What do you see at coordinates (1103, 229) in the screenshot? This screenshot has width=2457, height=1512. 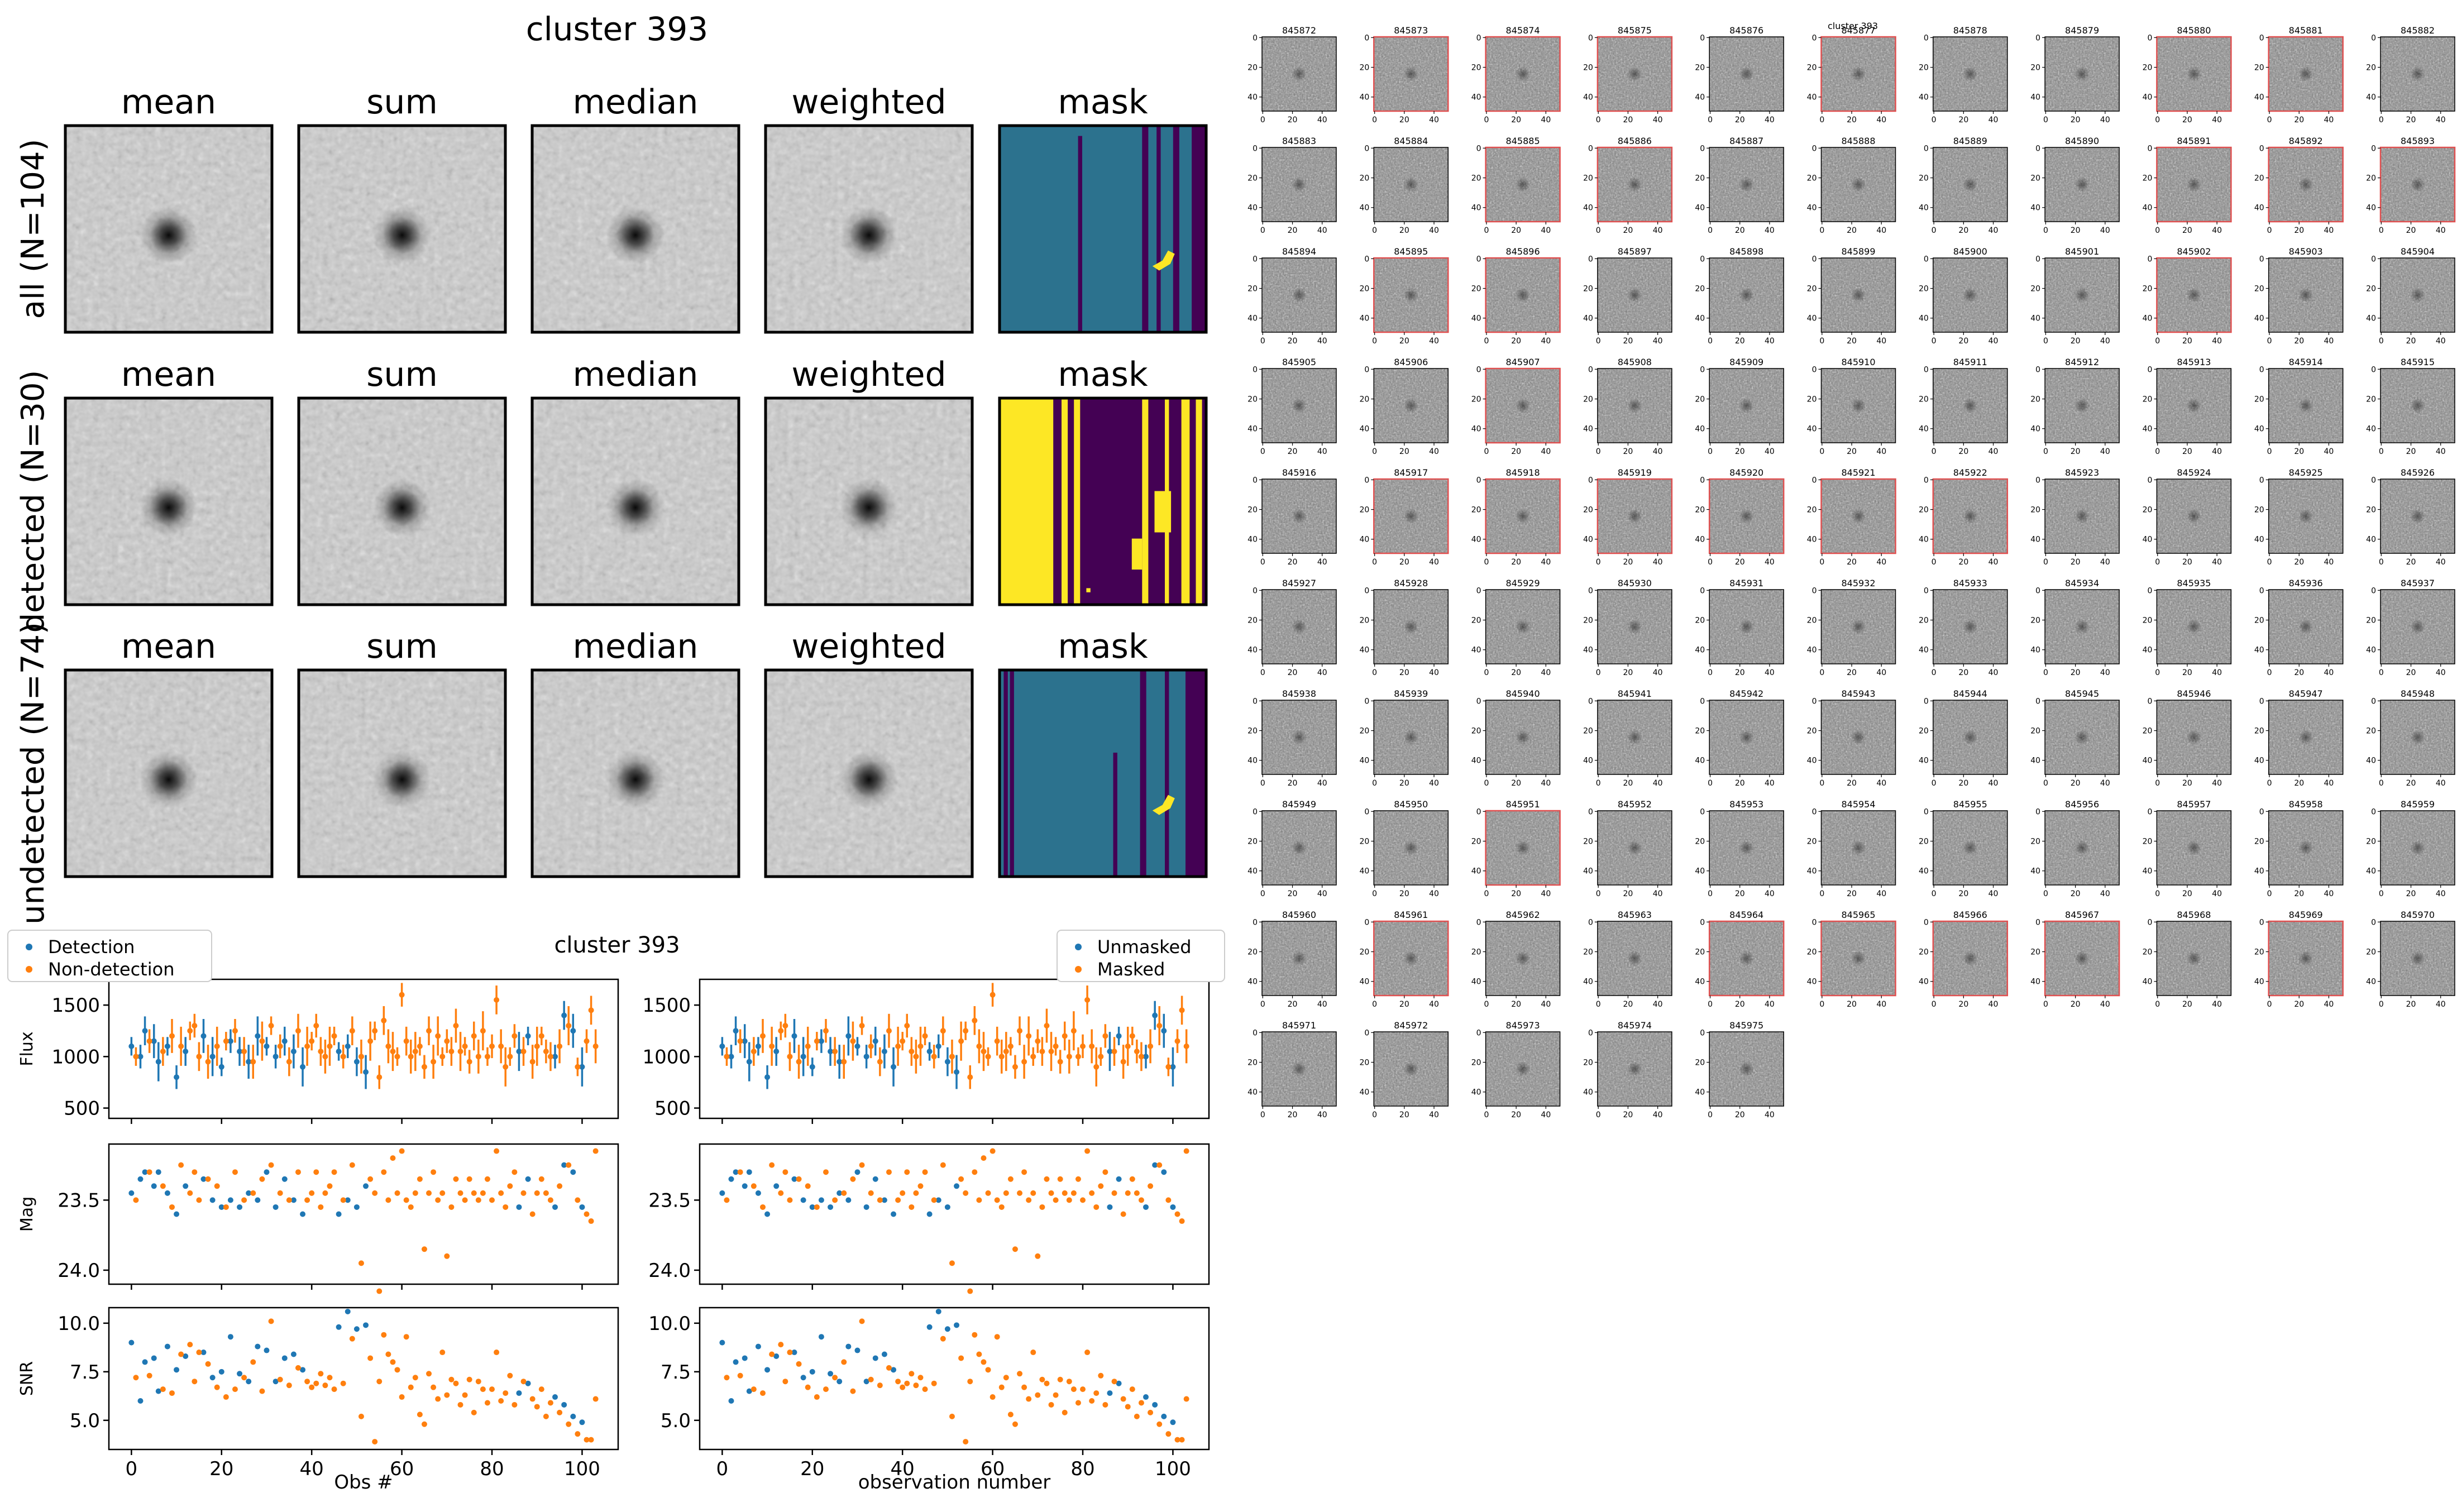 I see `mask-panel` at bounding box center [1103, 229].